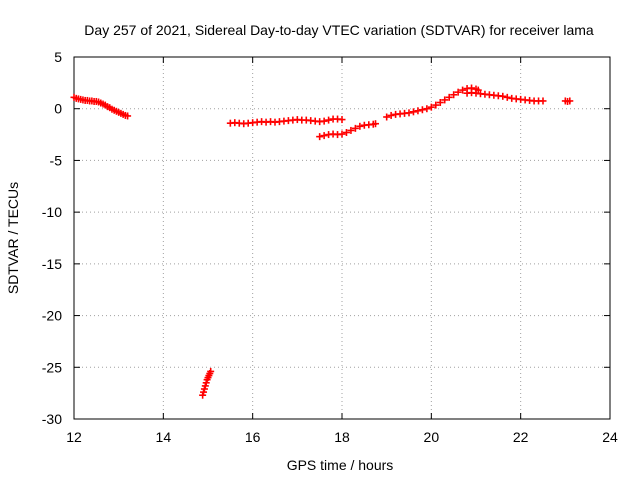 The width and height of the screenshot is (640, 480). Describe the element at coordinates (58, 57) in the screenshot. I see `y-tick-label: 5` at that location.